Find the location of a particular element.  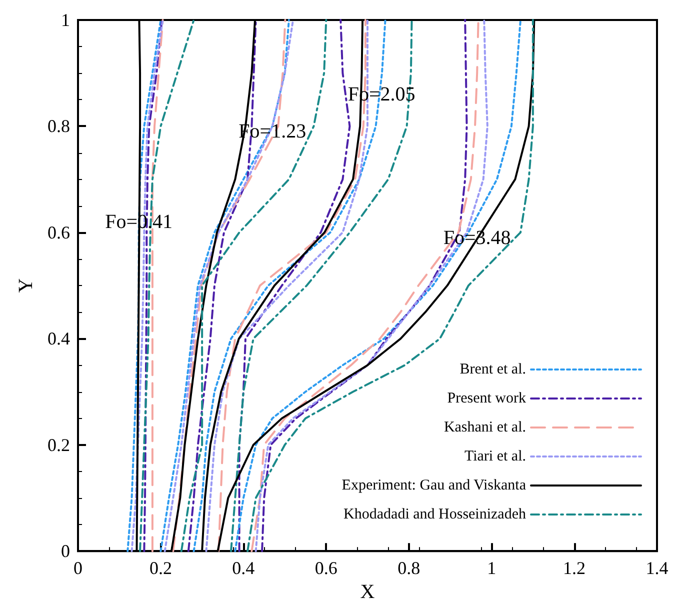

x-tick-label: 0.6 is located at coordinates (326, 568).